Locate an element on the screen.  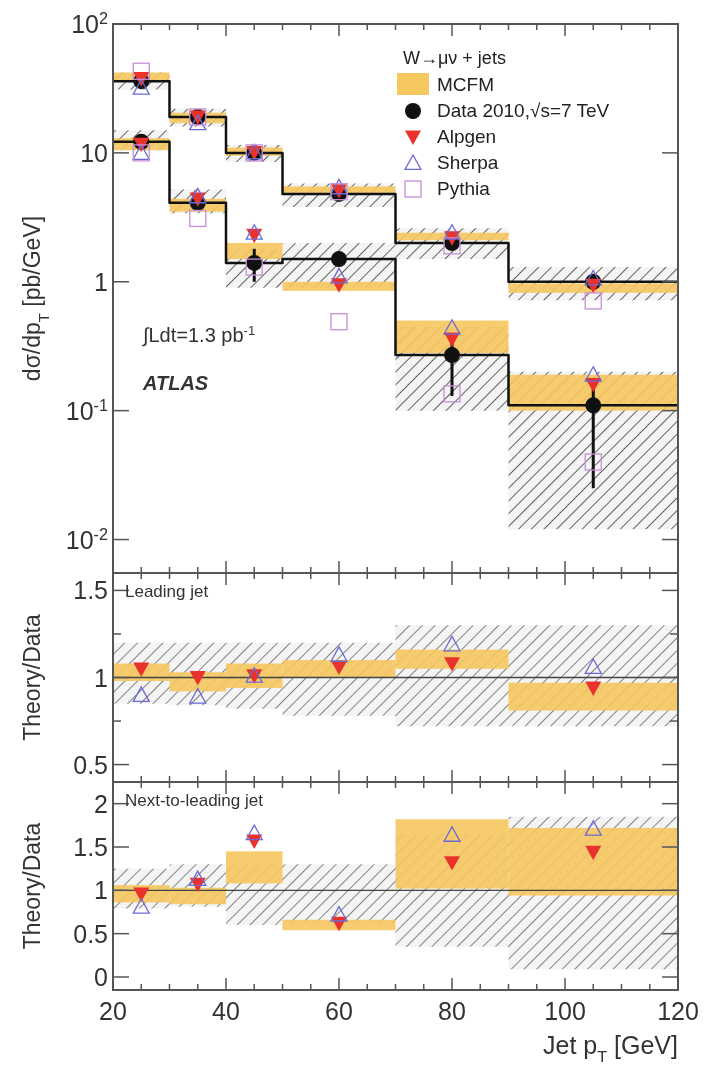
x-tick-label: 40 is located at coordinates (226, 1011).